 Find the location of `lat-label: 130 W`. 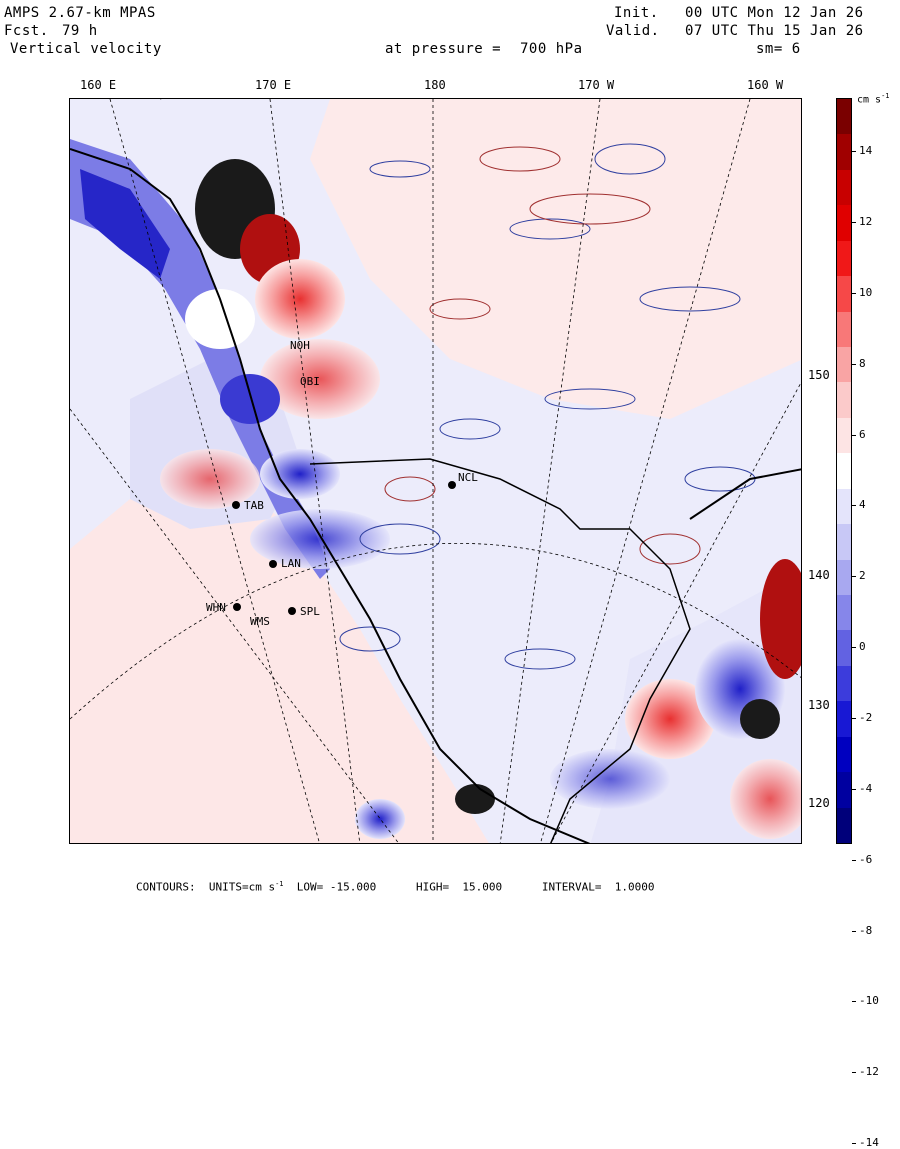

lat-label: 130 W is located at coordinates (826, 705).